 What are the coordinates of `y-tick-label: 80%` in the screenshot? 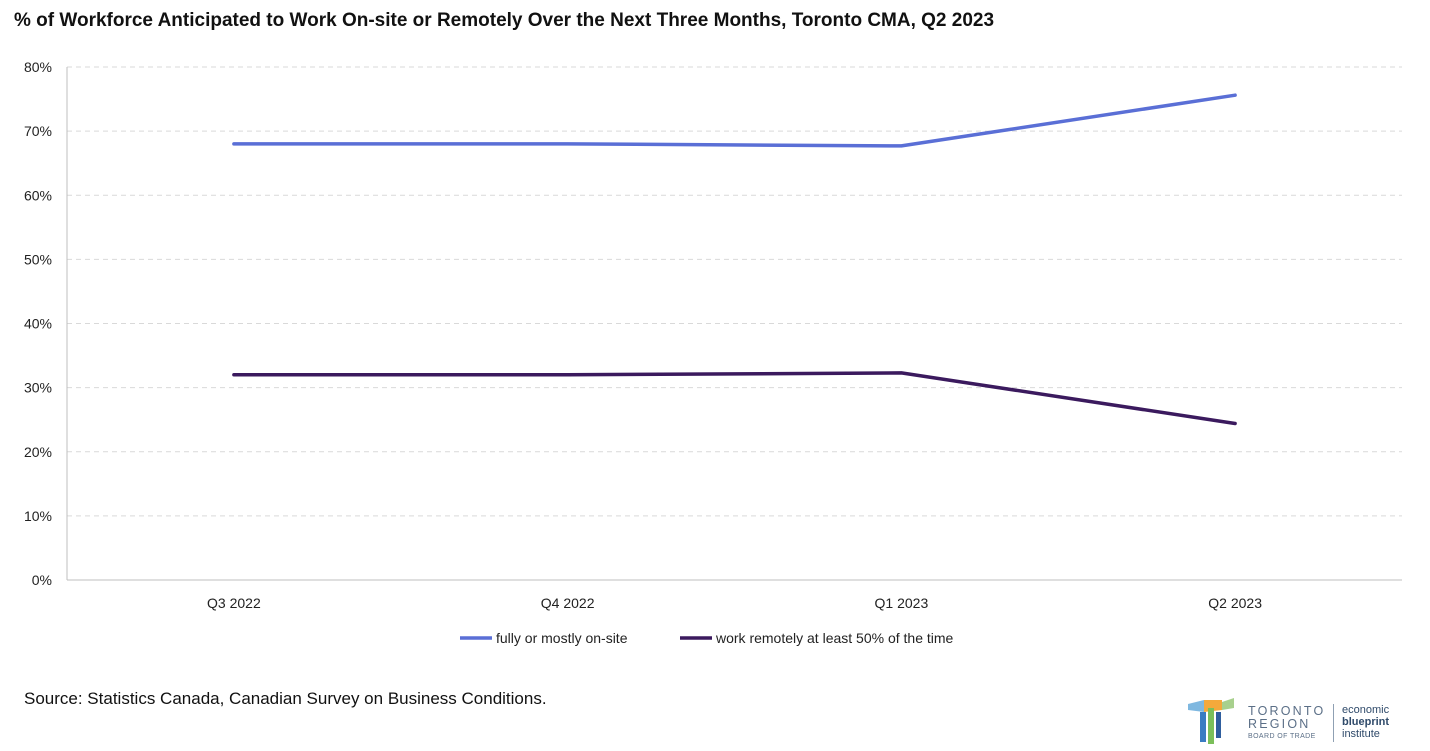 It's located at (38, 67).